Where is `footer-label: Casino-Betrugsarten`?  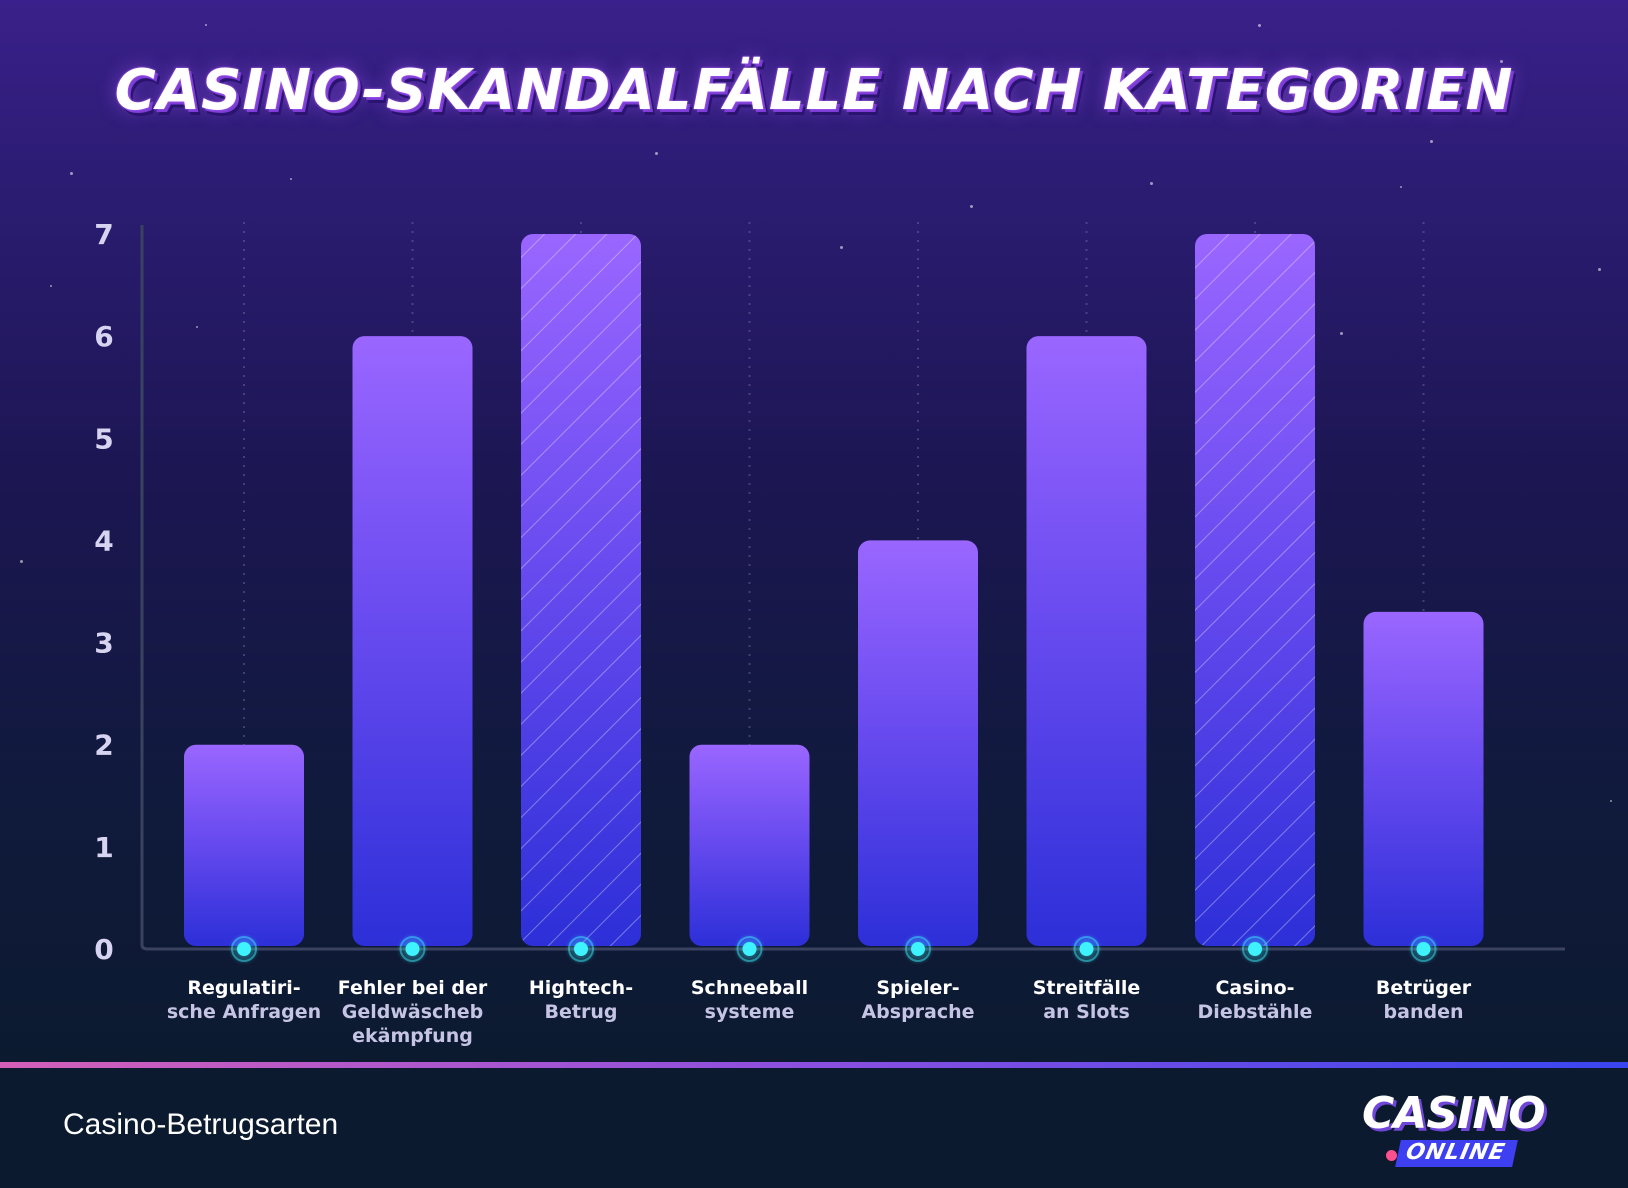 footer-label: Casino-Betrugsarten is located at coordinates (201, 1124).